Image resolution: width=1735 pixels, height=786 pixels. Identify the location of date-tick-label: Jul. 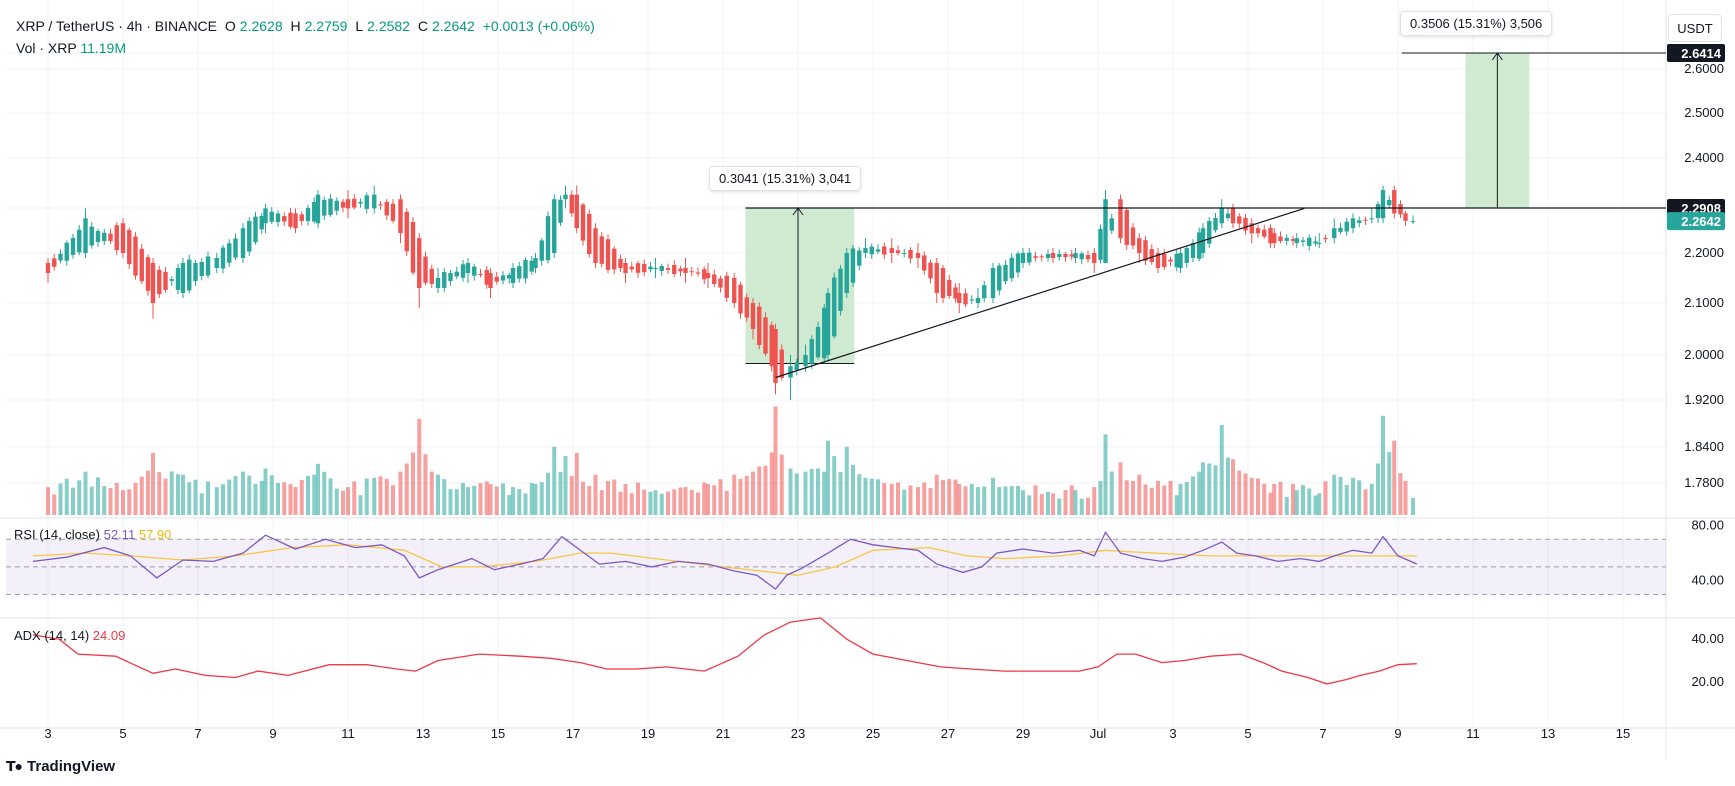
(1098, 733).